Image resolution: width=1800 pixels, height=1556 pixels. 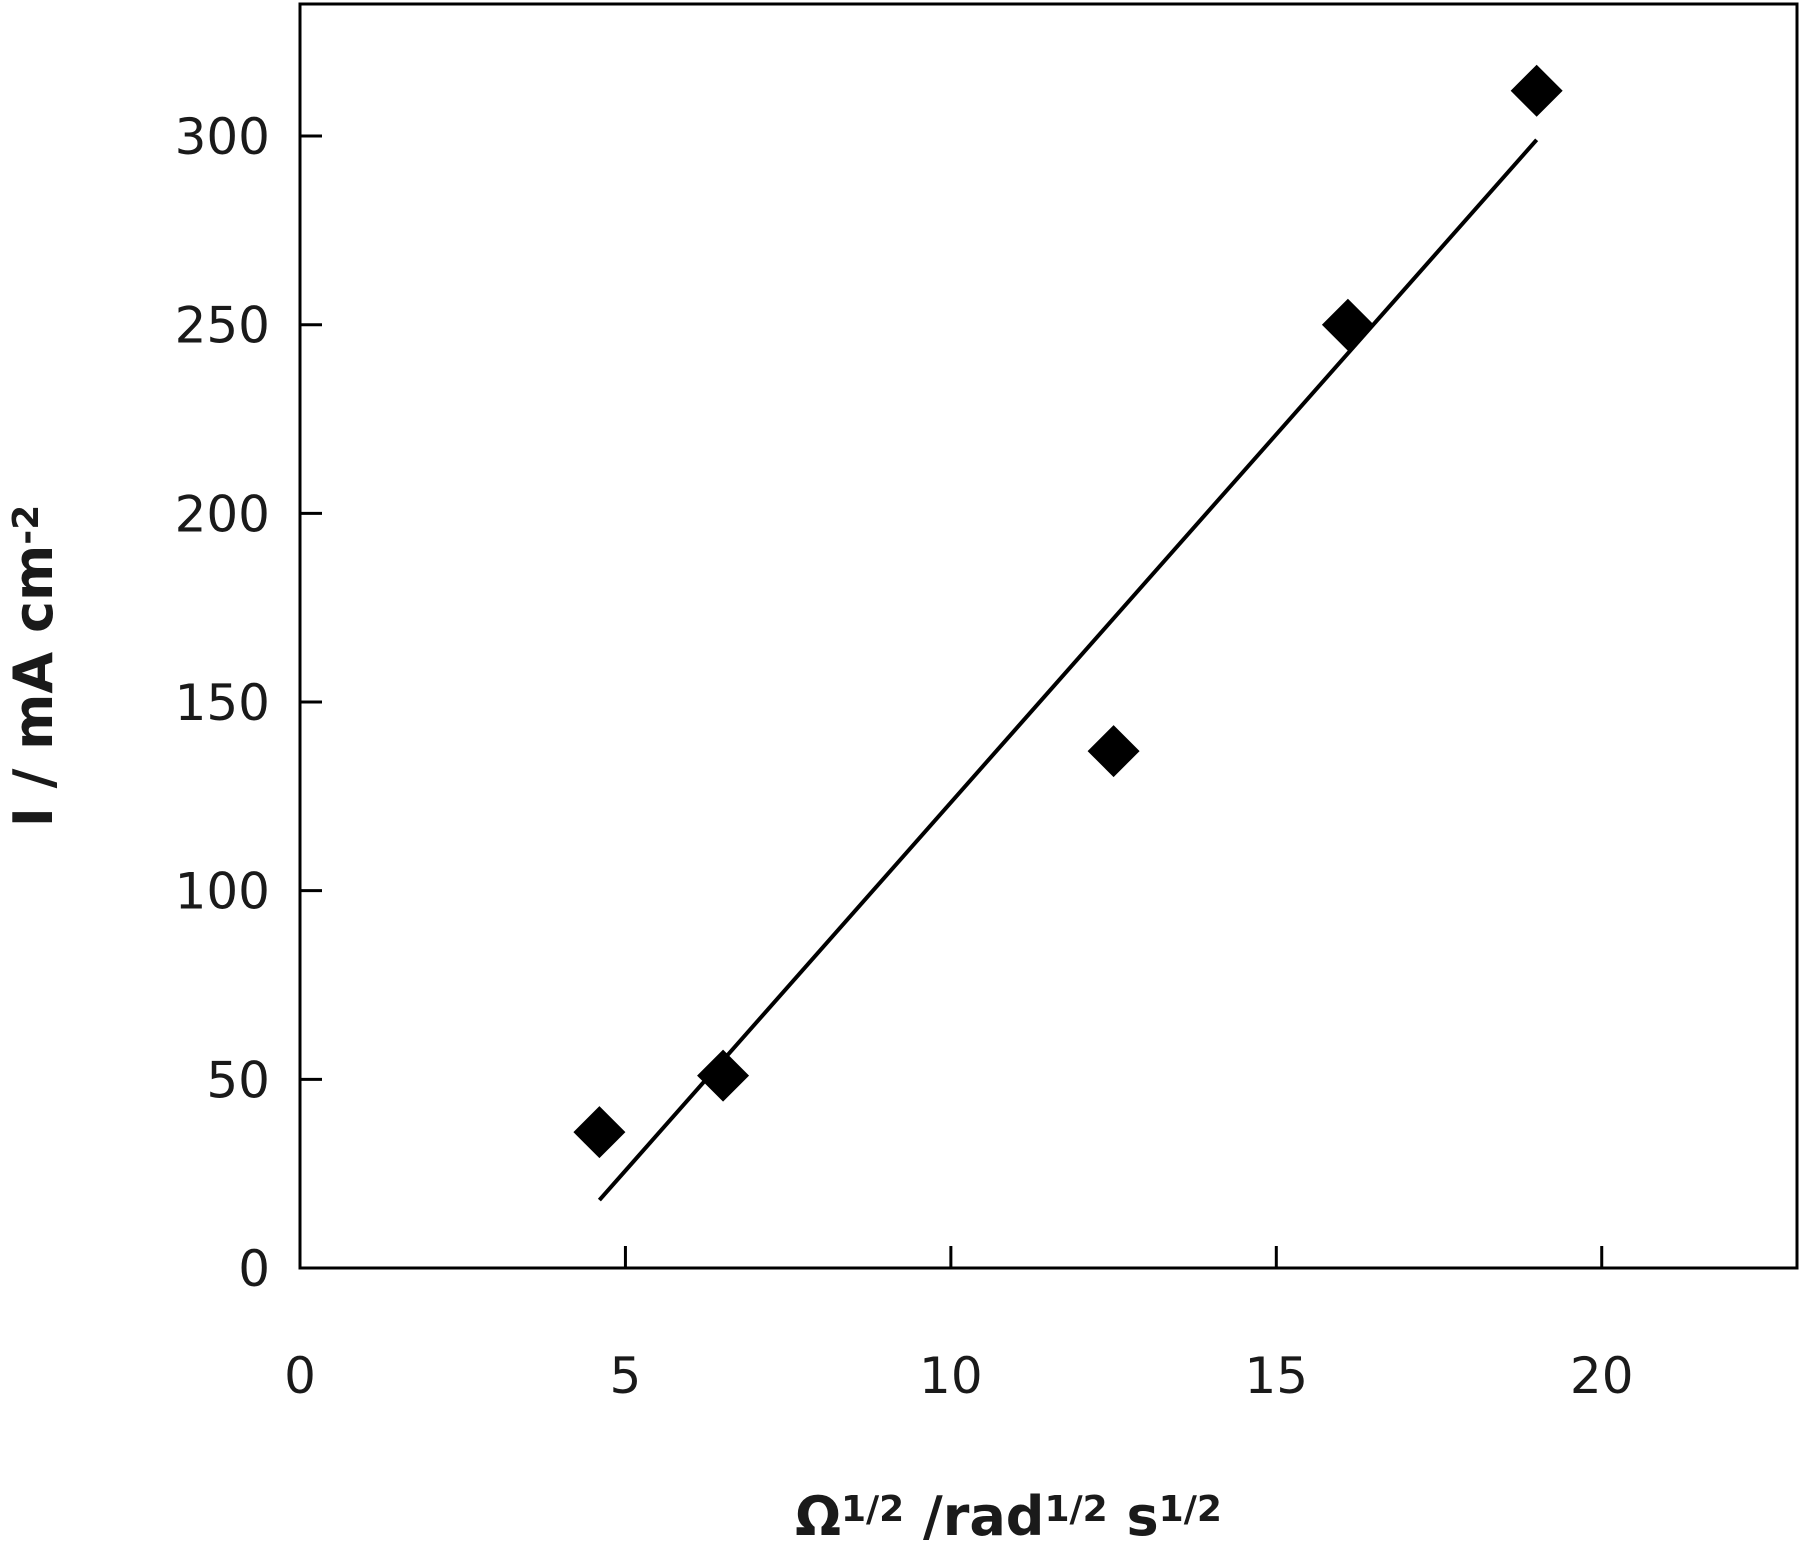 I want to click on y-tick-label: 300, so click(x=222, y=137).